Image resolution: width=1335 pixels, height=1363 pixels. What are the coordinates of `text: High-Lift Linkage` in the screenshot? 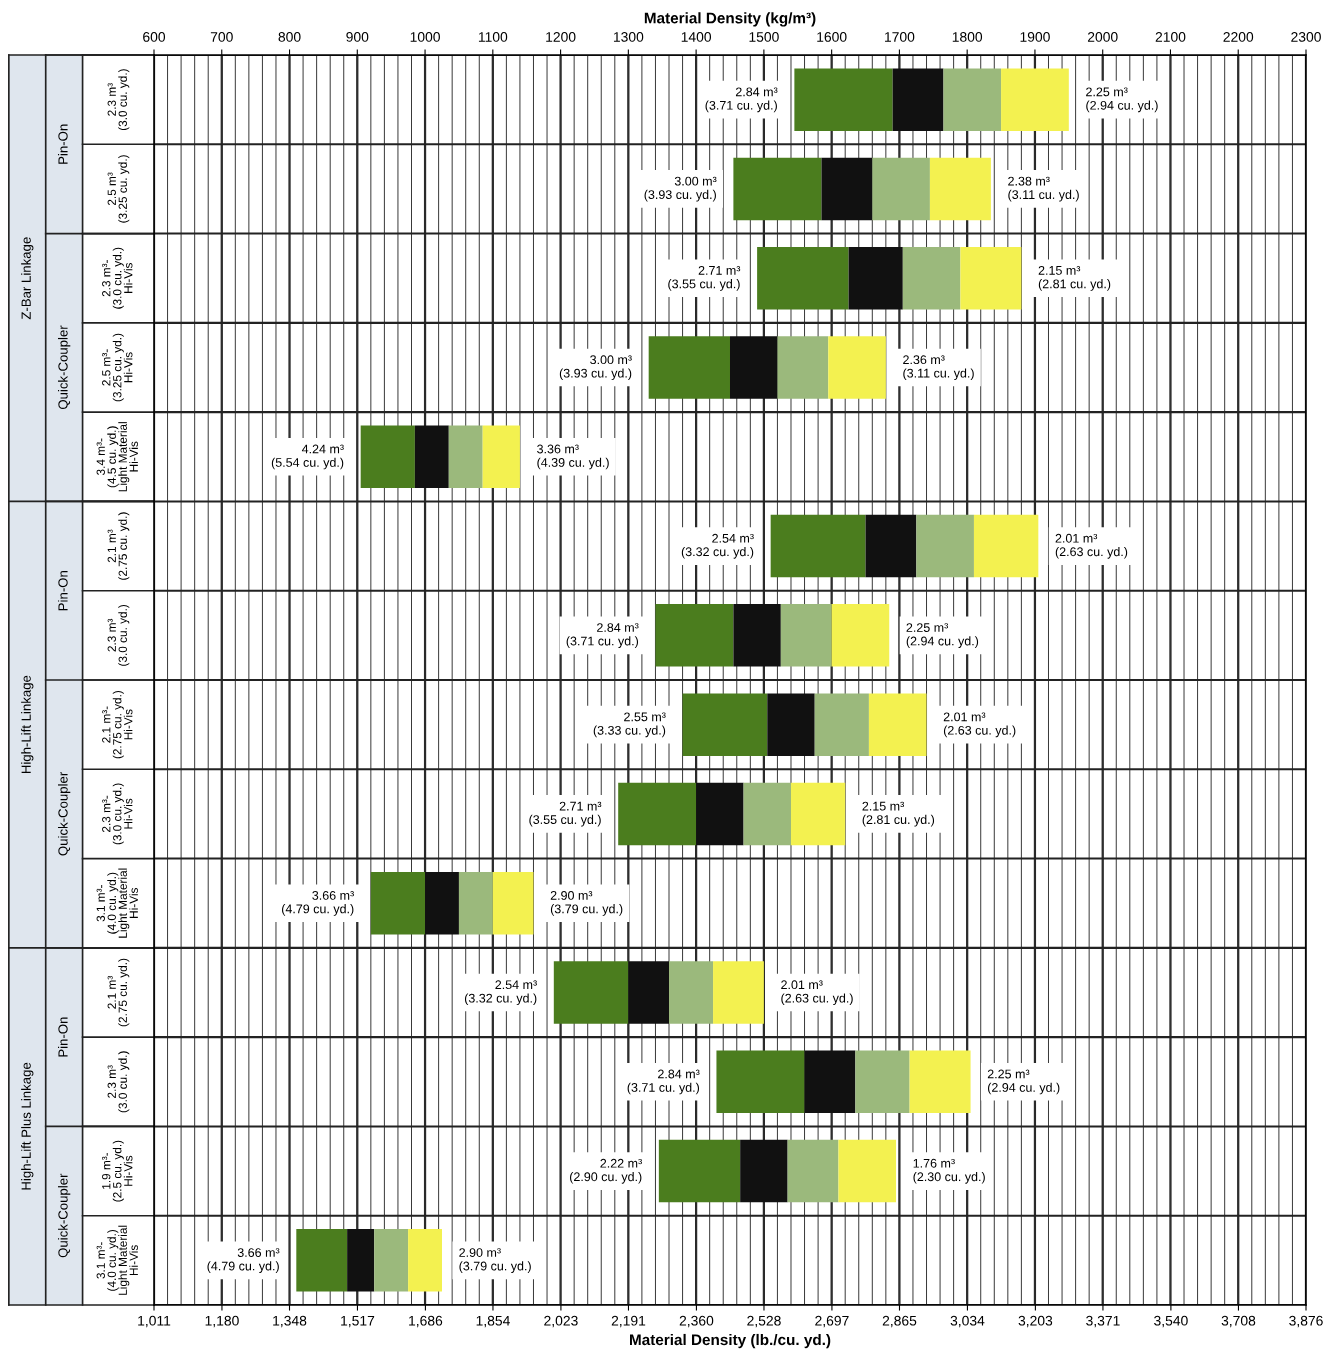 It's located at (27, 724).